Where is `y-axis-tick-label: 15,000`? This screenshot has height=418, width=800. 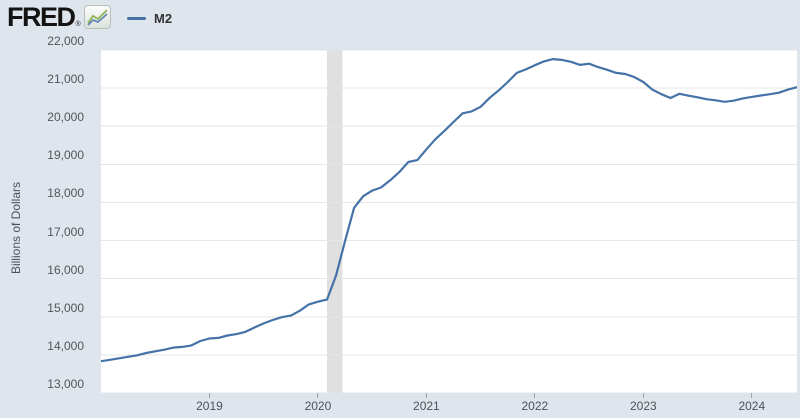
y-axis-tick-label: 15,000 is located at coordinates (65, 307).